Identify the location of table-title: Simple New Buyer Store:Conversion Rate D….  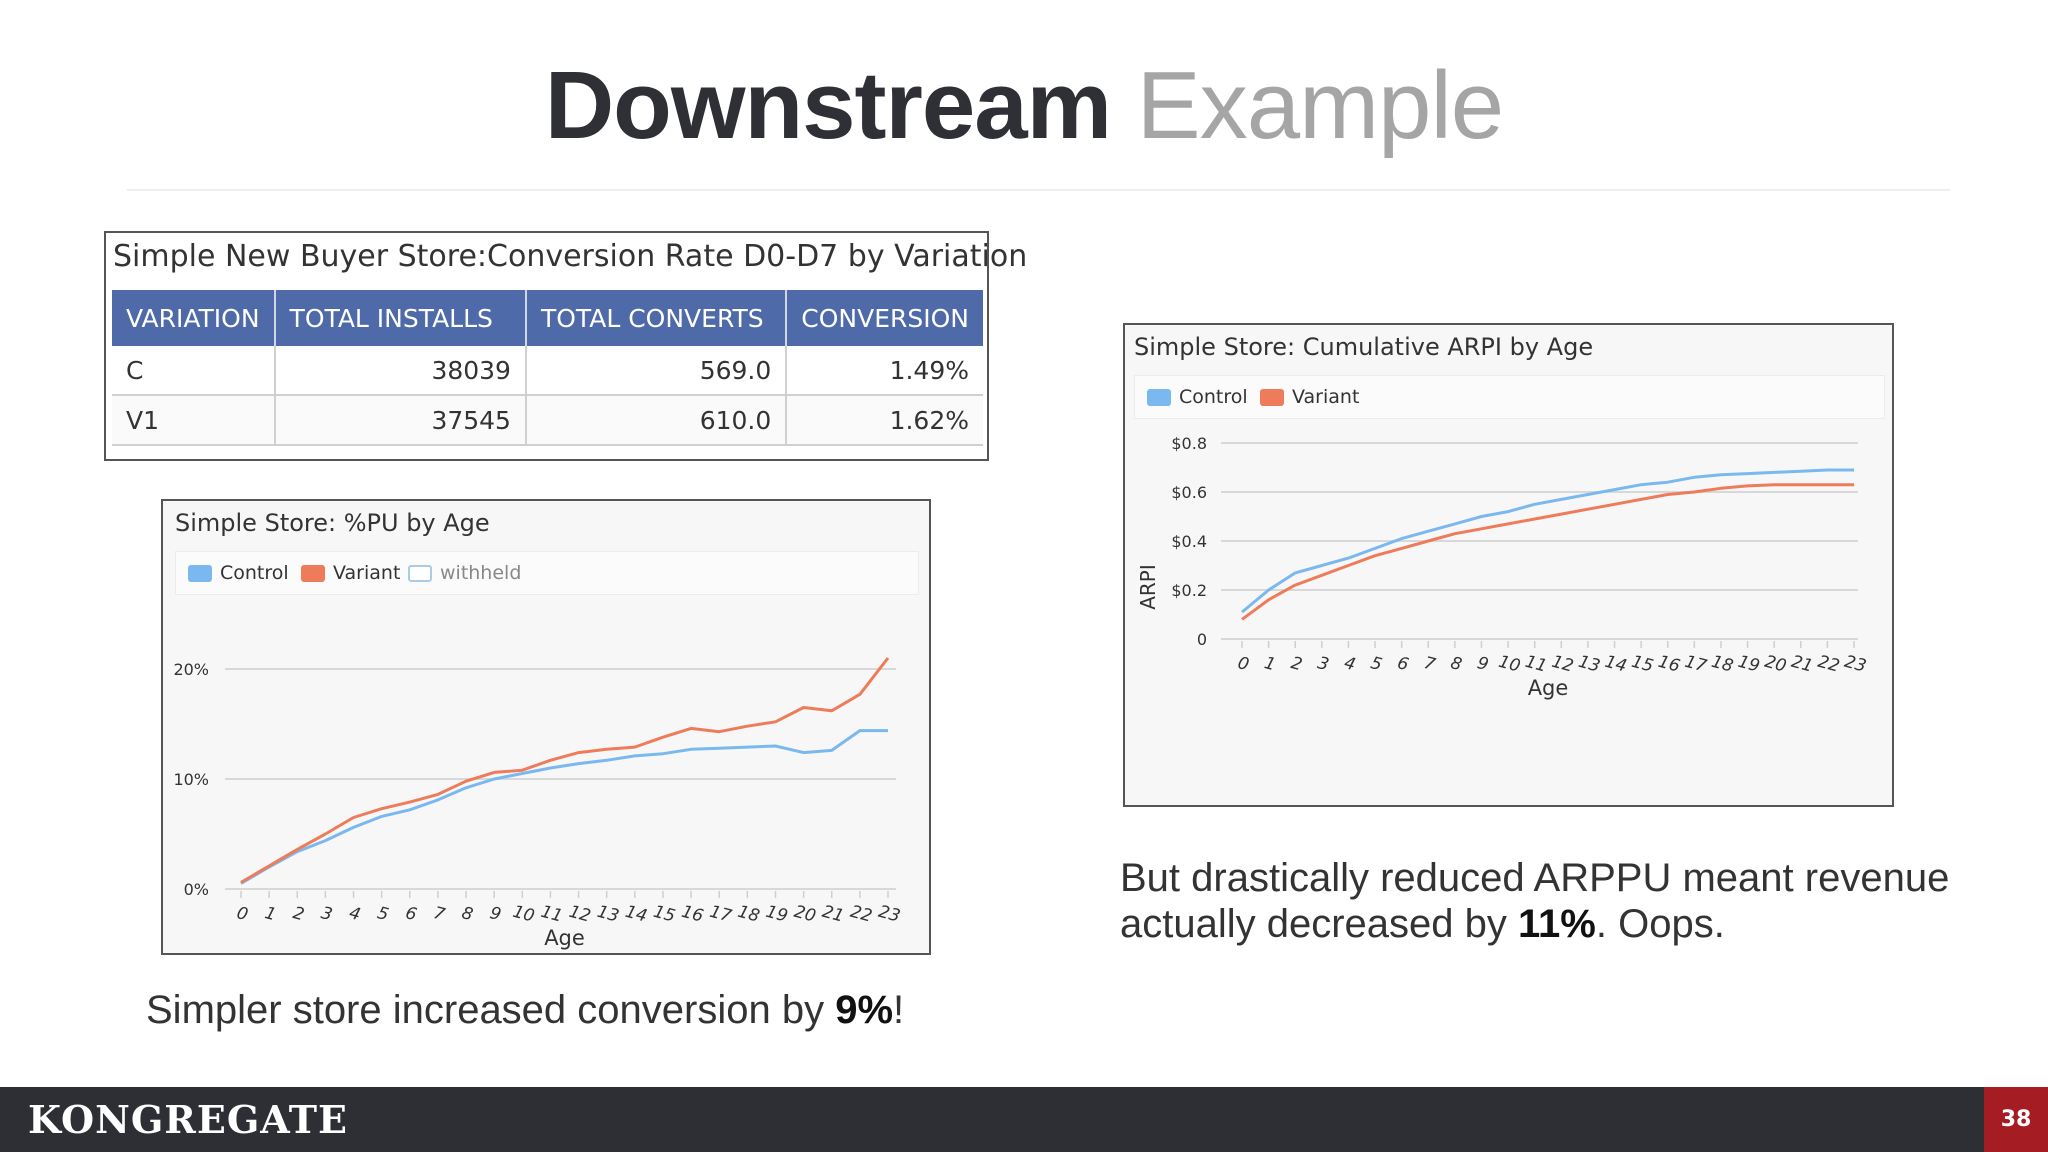
(570, 256).